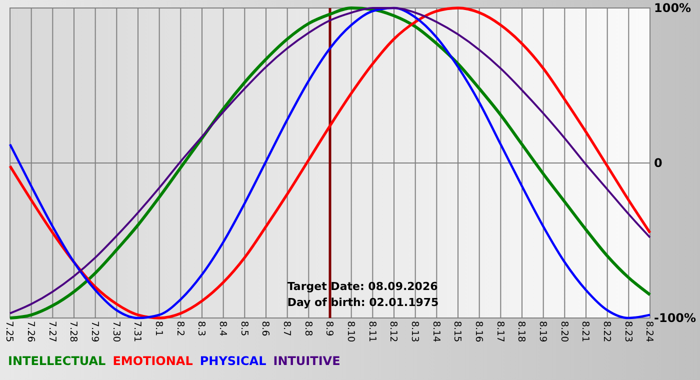 The height and width of the screenshot is (380, 700). I want to click on x-tick-label: 7.31, so click(137, 331).